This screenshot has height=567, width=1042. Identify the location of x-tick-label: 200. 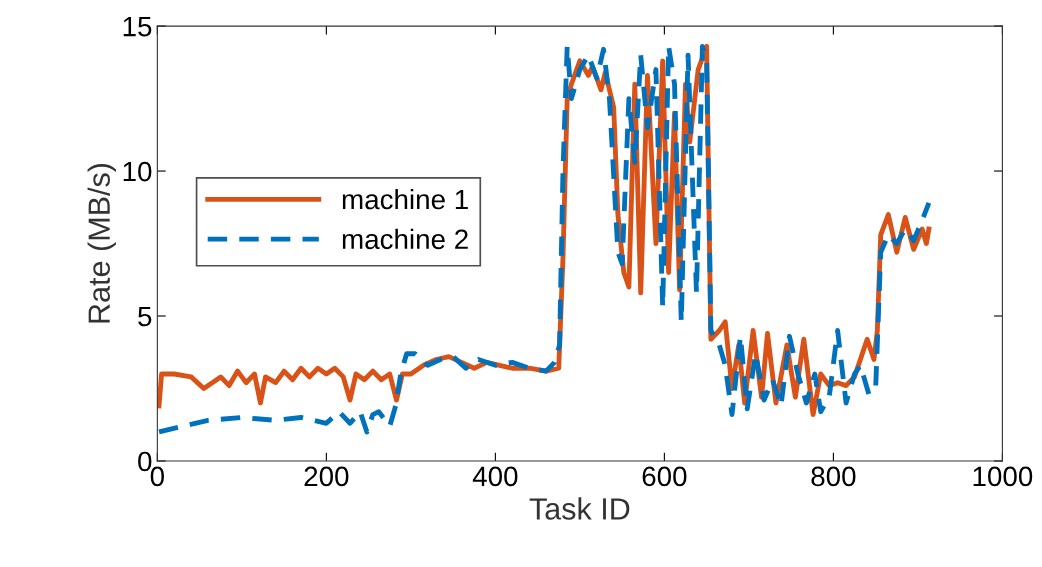
(326, 476).